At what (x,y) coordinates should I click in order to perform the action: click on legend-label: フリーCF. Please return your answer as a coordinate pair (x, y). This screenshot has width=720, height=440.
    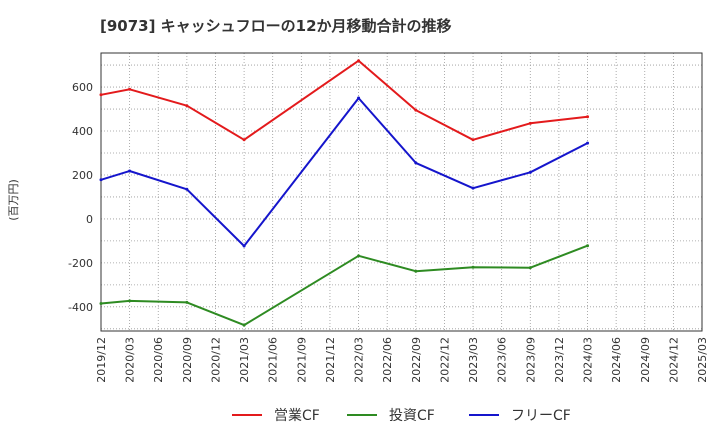
    Looking at the image, I should click on (541, 416).